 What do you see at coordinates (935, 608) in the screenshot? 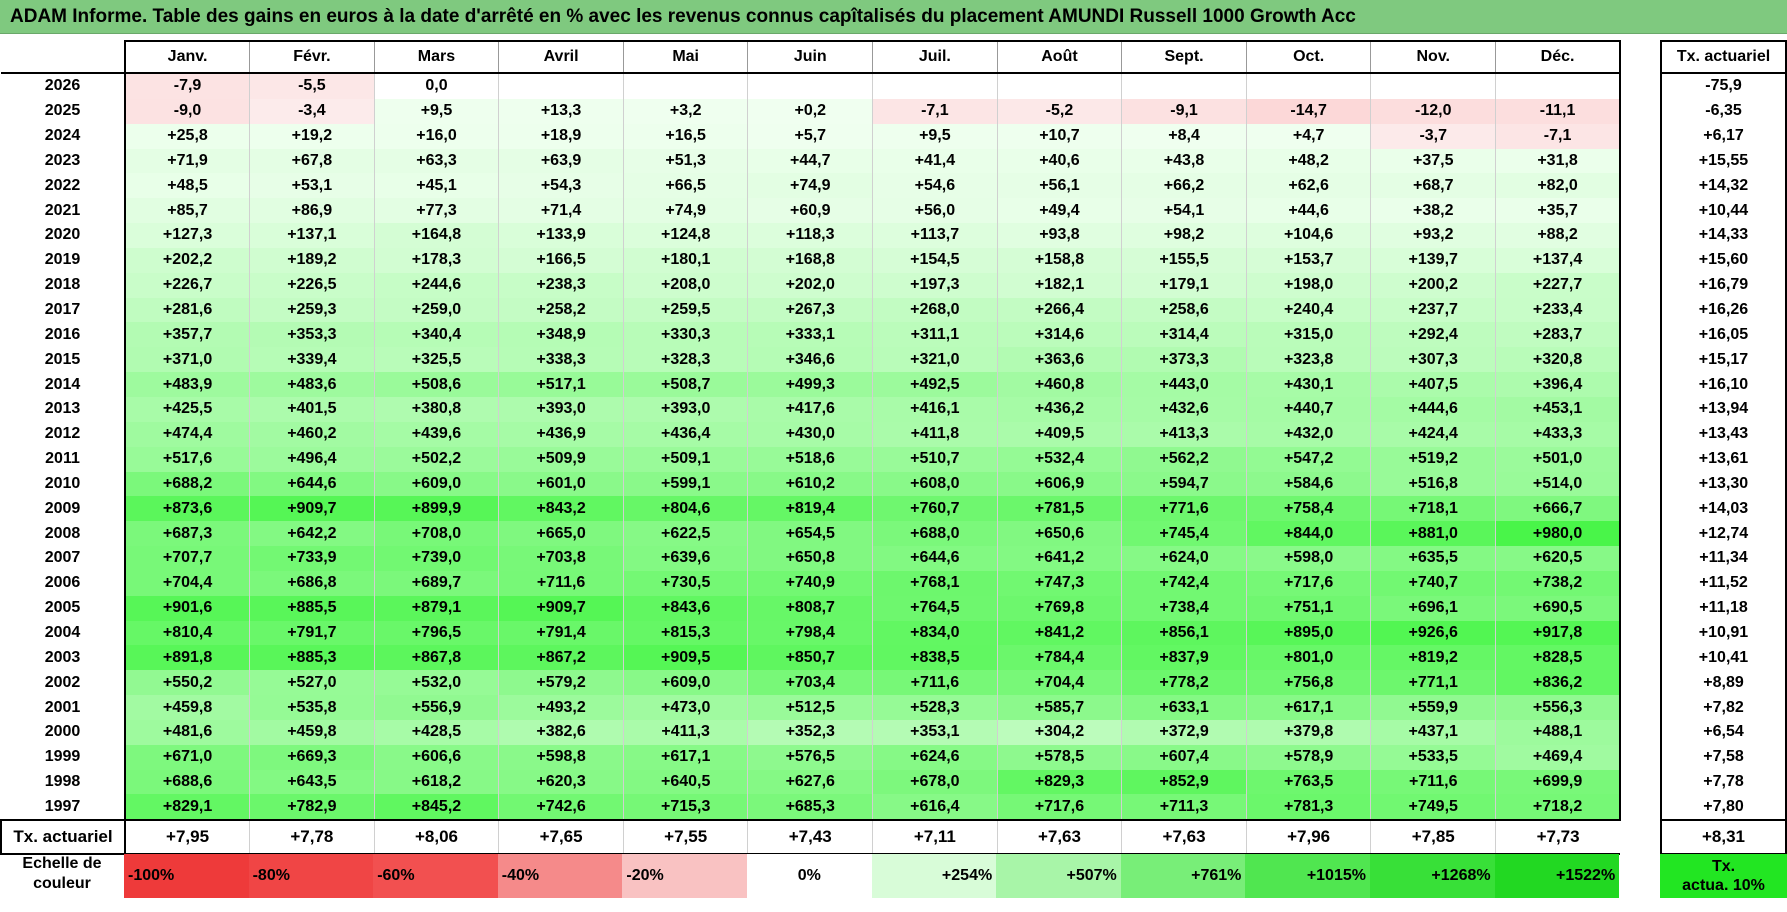
I see `gain-cell: +764,5` at bounding box center [935, 608].